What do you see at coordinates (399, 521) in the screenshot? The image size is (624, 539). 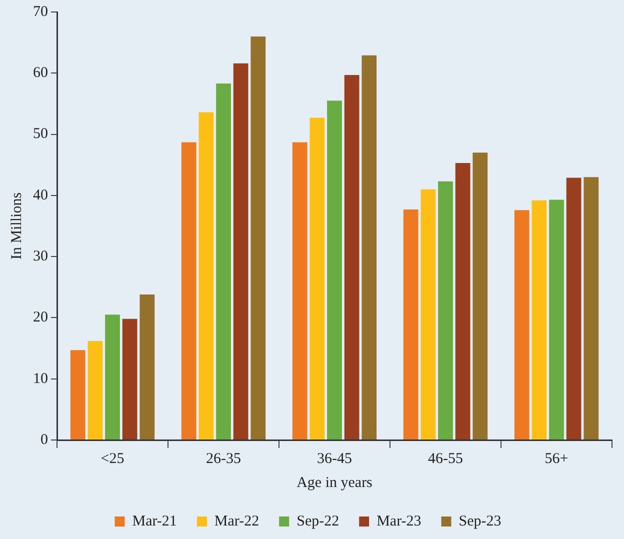 I see `legend-label: Mar-23` at bounding box center [399, 521].